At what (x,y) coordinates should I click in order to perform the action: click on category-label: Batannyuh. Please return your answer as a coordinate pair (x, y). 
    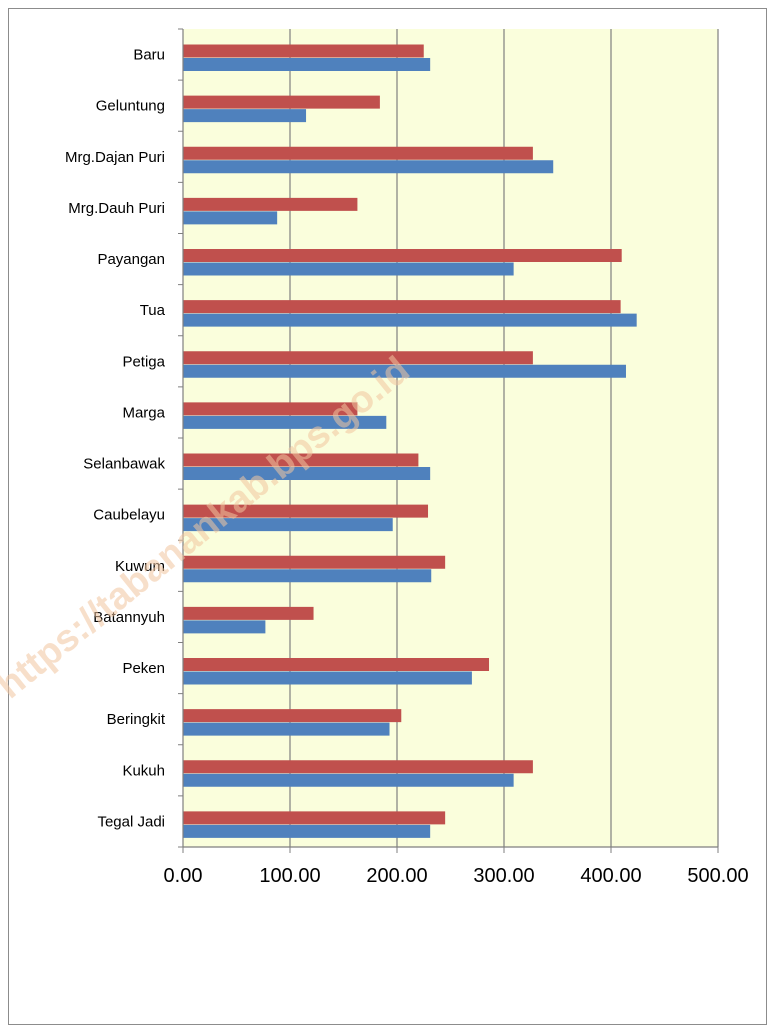
    Looking at the image, I should click on (129, 617).